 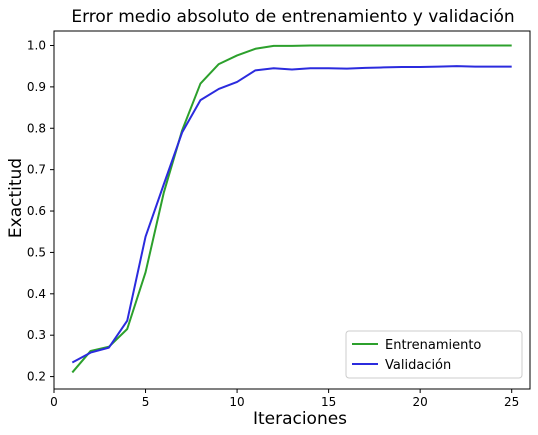 I want to click on y-tick-label: 0.5, so click(x=36, y=252).